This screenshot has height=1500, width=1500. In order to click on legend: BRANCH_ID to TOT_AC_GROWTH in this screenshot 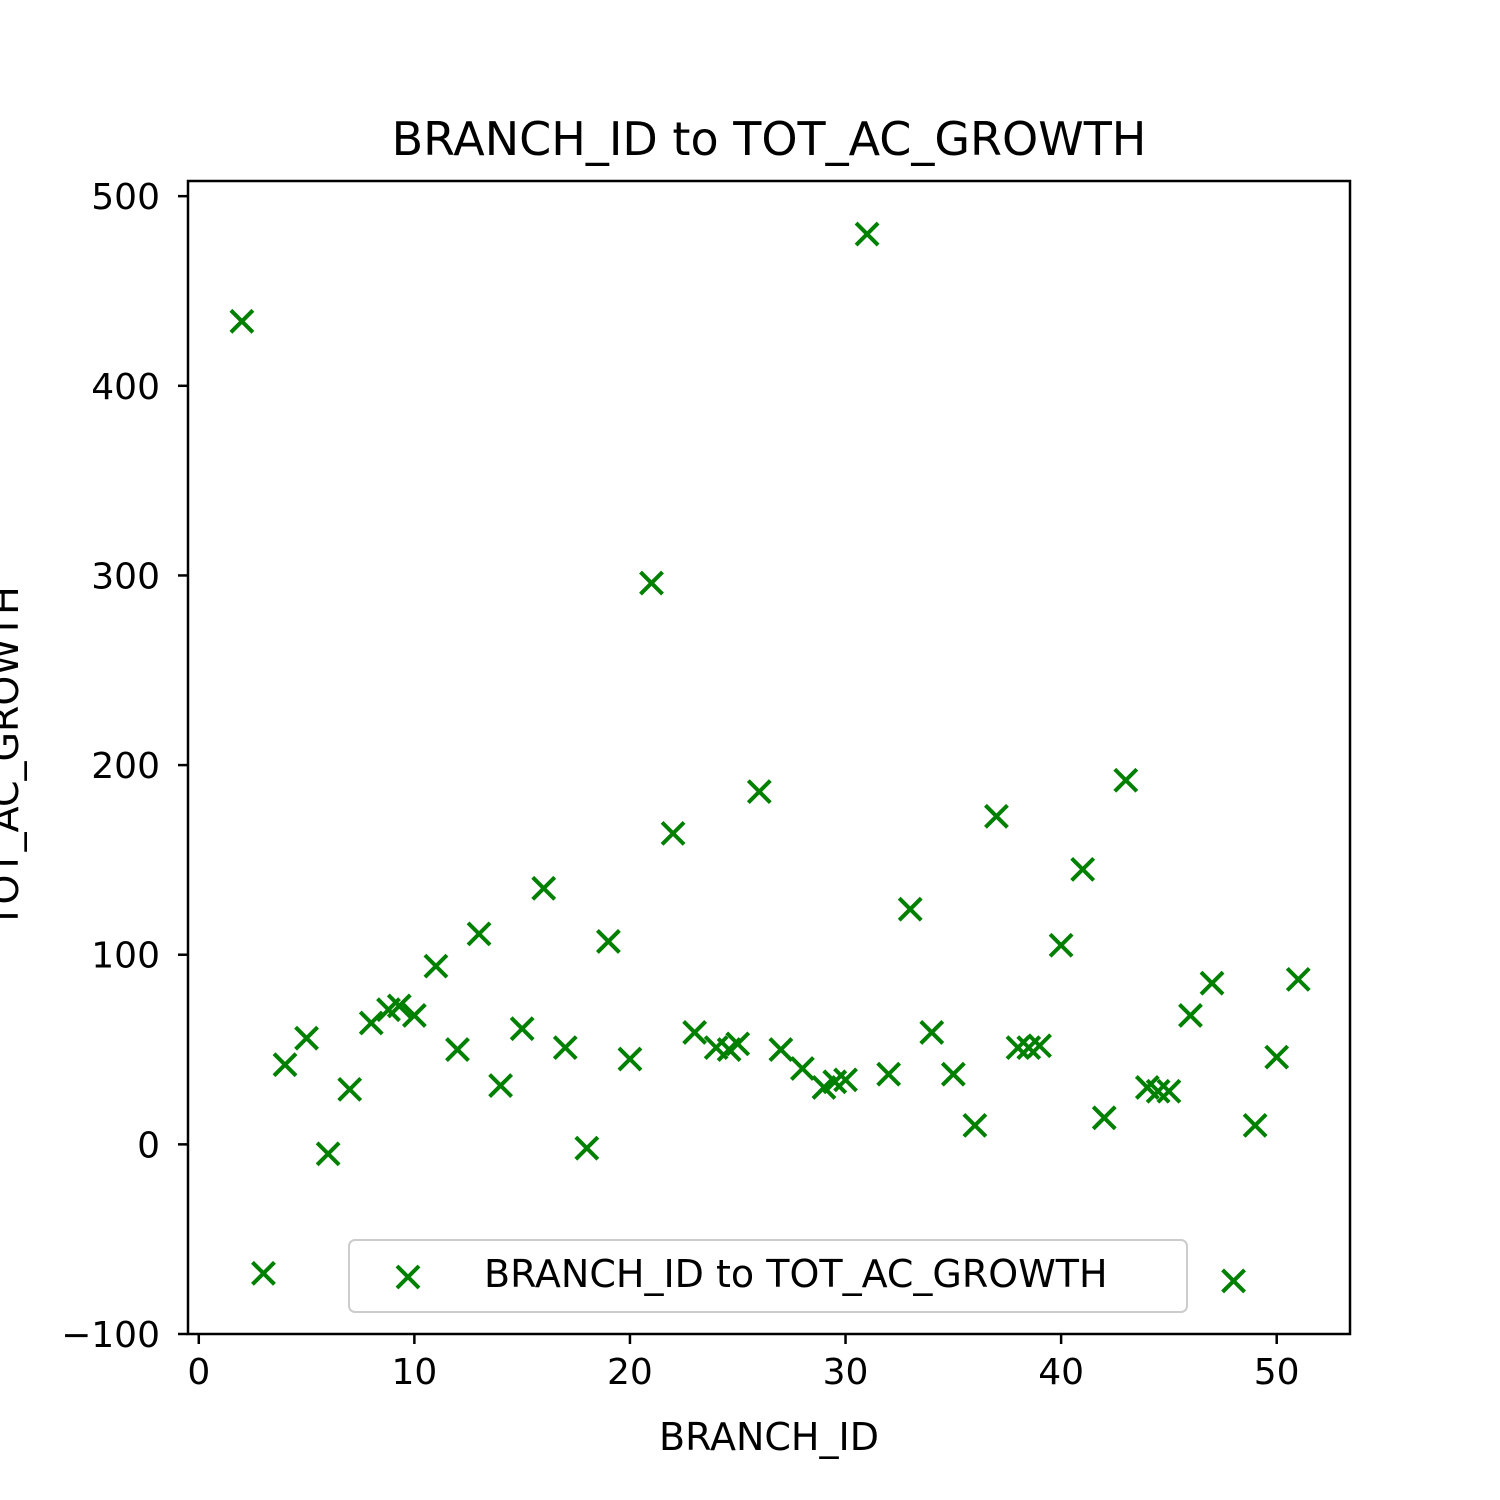, I will do `click(768, 1276)`.